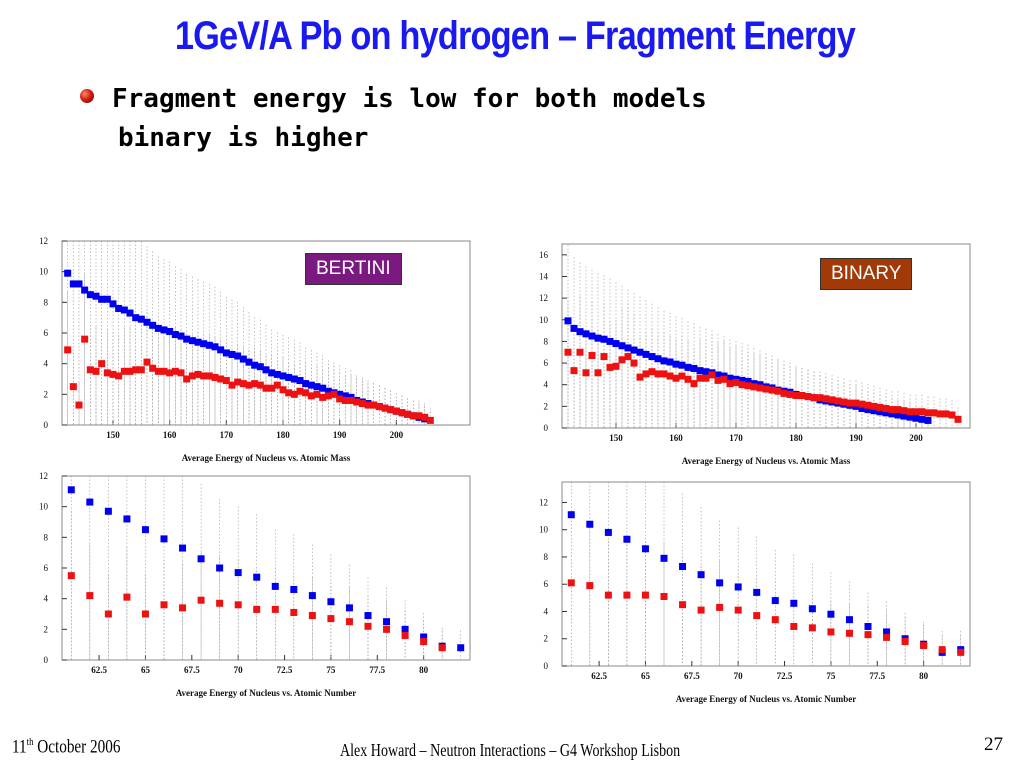 The image size is (1024, 768). Describe the element at coordinates (546, 406) in the screenshot. I see `y-tick-label: 2` at that location.